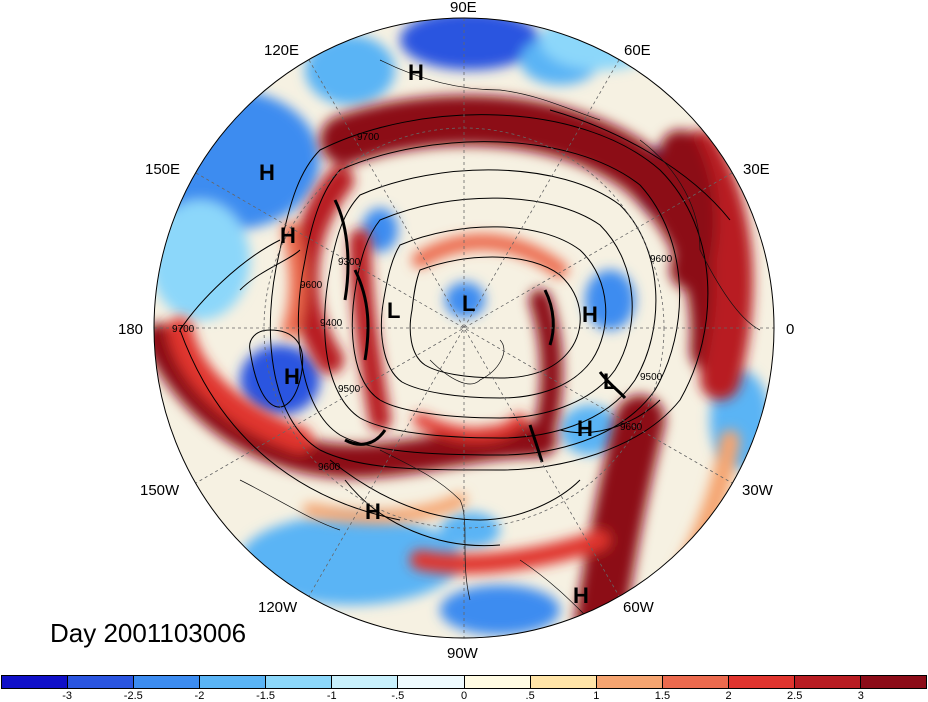 The width and height of the screenshot is (928, 702). Describe the element at coordinates (596, 696) in the screenshot. I see `colorbar-tick-label: 1` at that location.